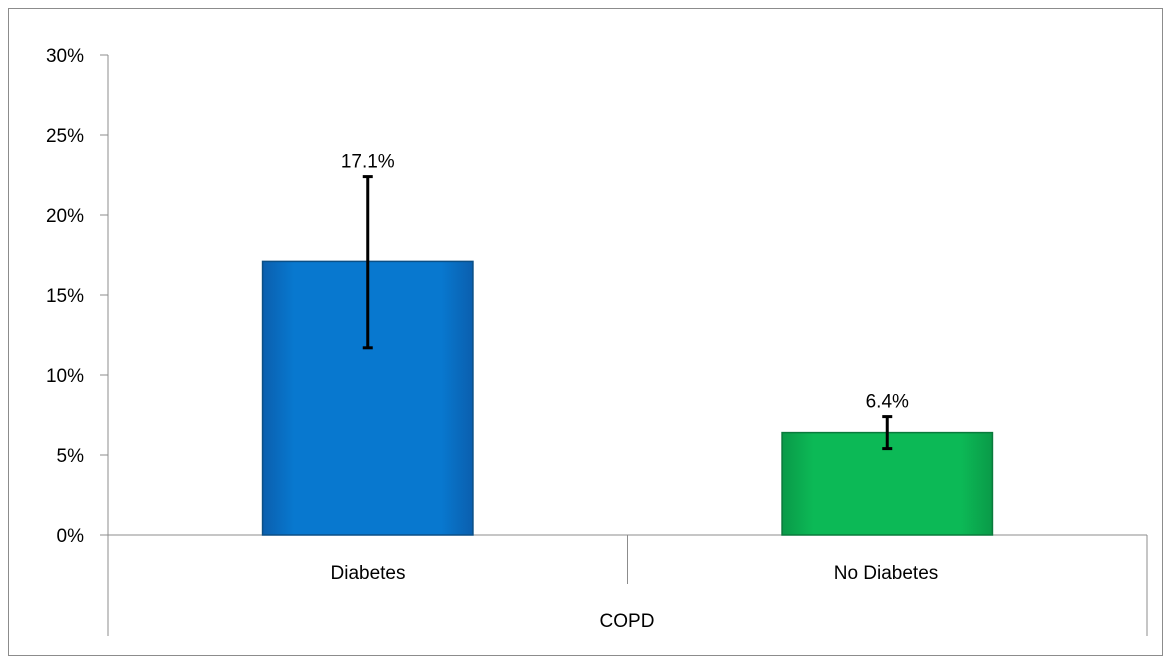 The image size is (1171, 664). What do you see at coordinates (65, 216) in the screenshot?
I see `y-tick-label: 20%` at bounding box center [65, 216].